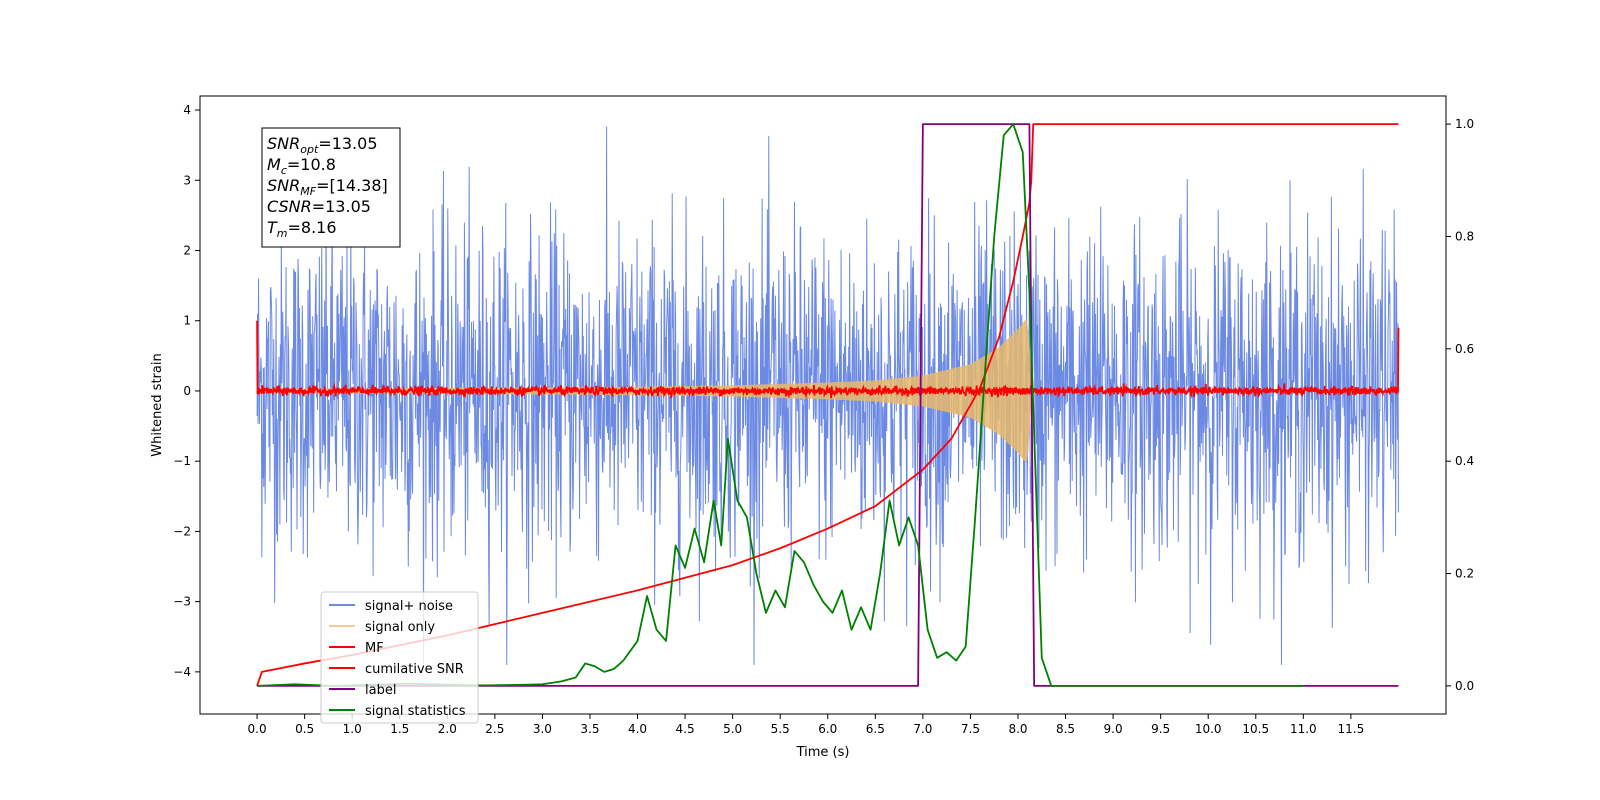  I want to click on x-tick-label: 5.5, so click(780, 729).